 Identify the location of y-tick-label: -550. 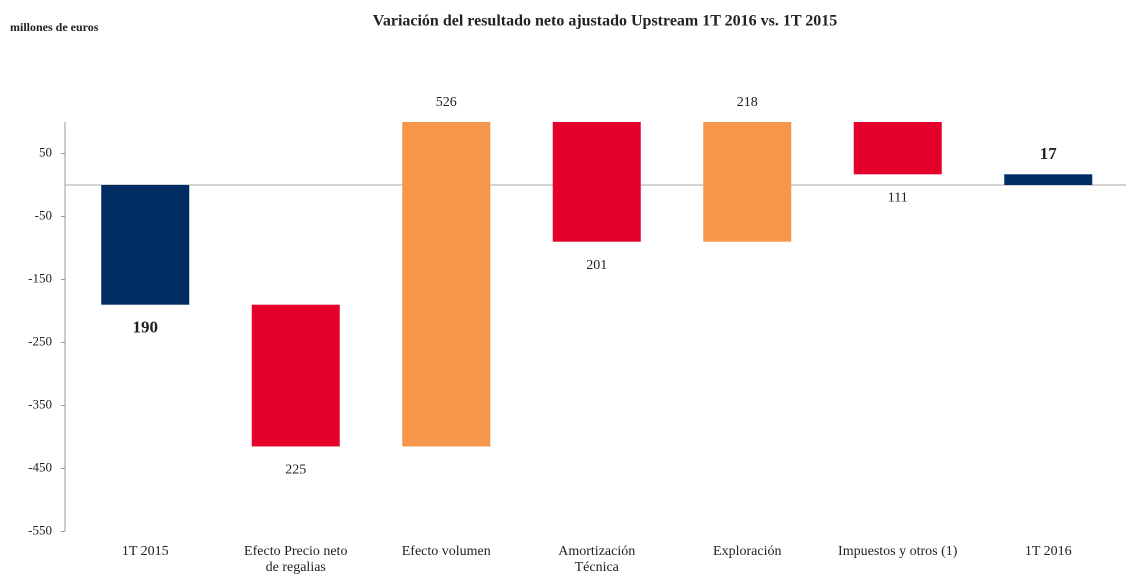
(40, 529).